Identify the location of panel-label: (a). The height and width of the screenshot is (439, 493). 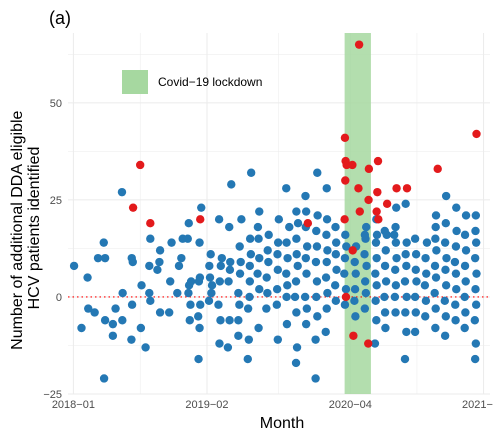
(60, 18).